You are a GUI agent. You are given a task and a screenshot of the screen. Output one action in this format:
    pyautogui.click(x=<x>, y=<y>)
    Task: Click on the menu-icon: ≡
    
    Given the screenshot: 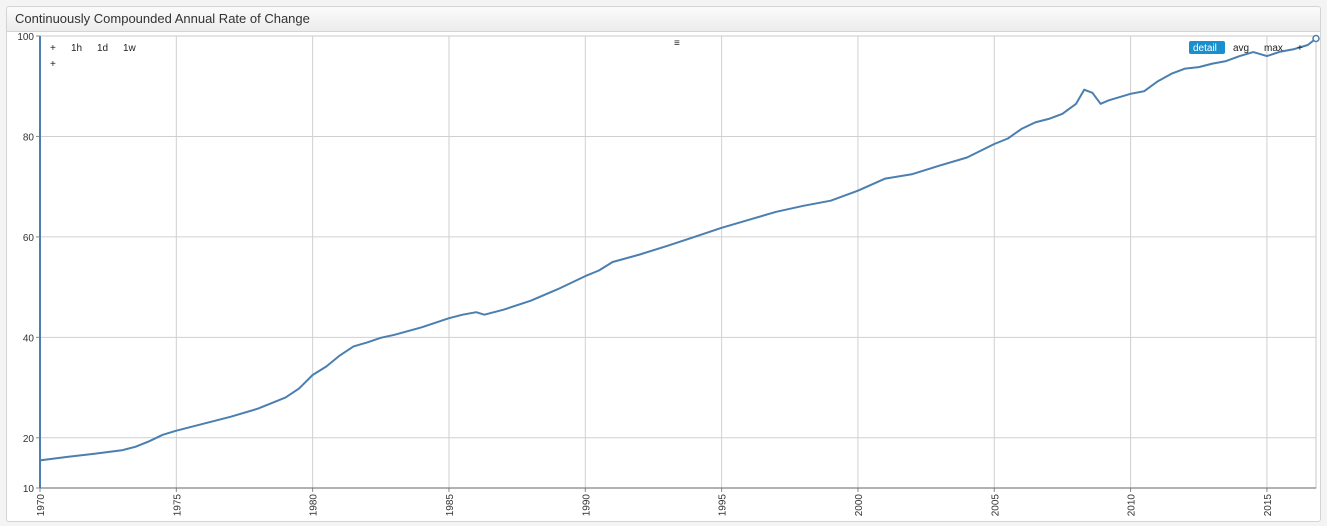 What is the action you would take?
    pyautogui.click(x=677, y=43)
    